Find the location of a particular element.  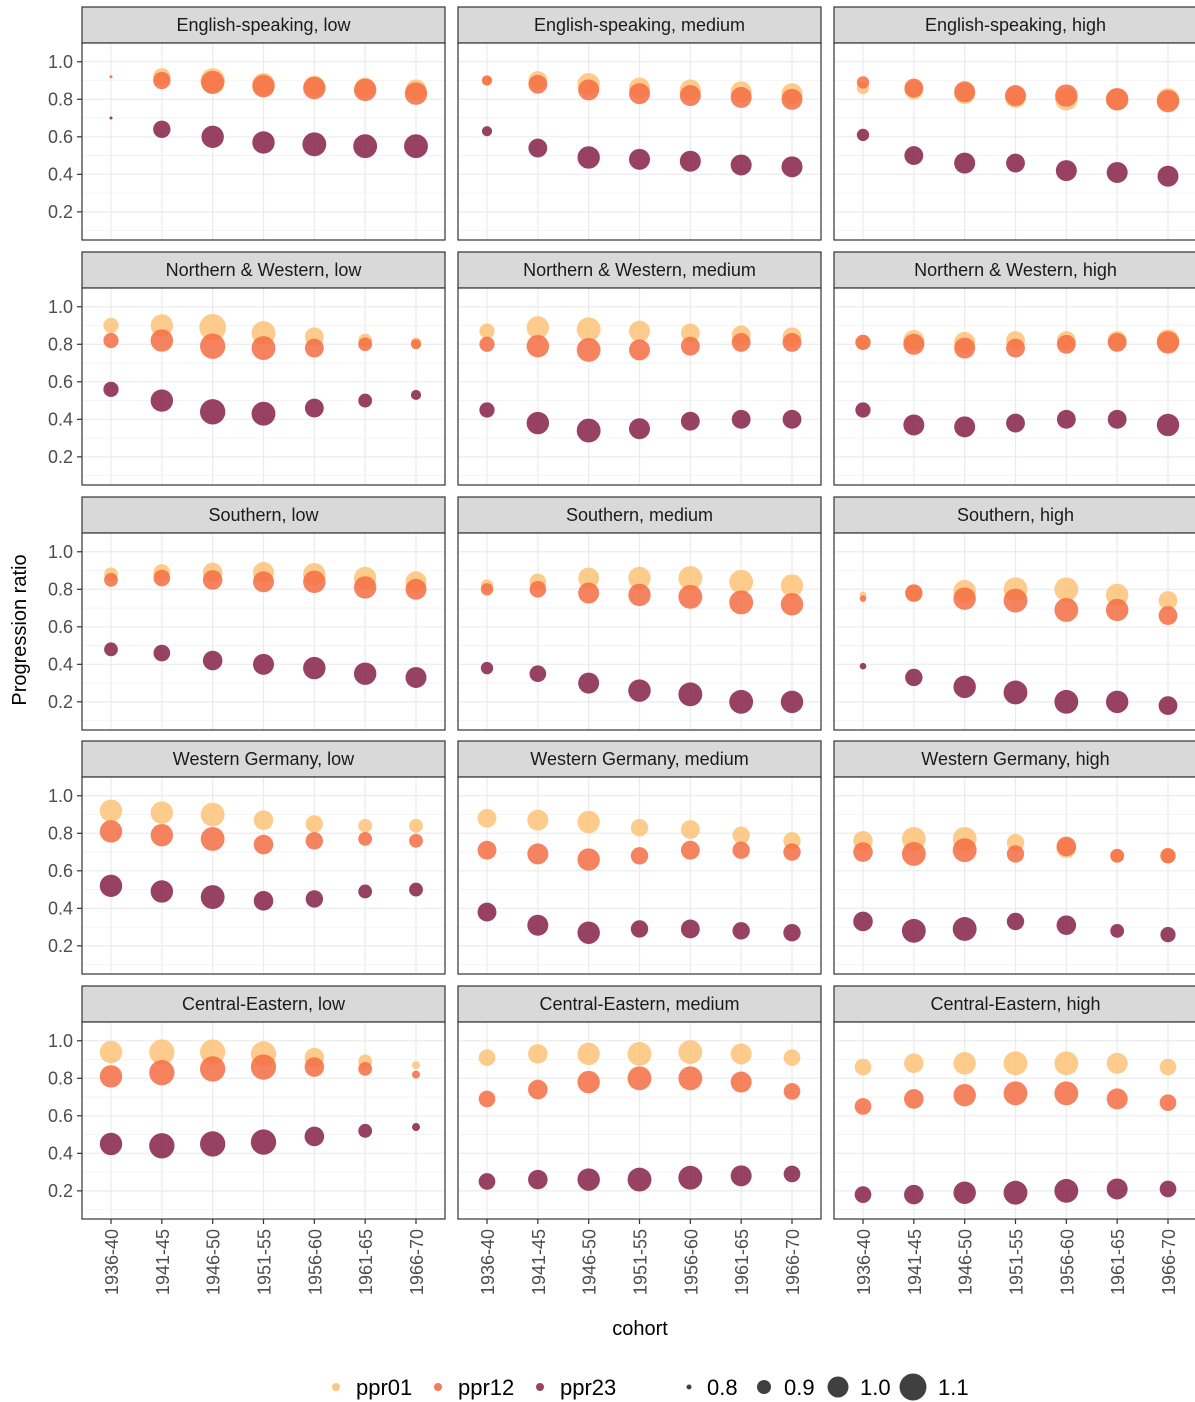

y-tick-label: 0.6 is located at coordinates (60, 871).